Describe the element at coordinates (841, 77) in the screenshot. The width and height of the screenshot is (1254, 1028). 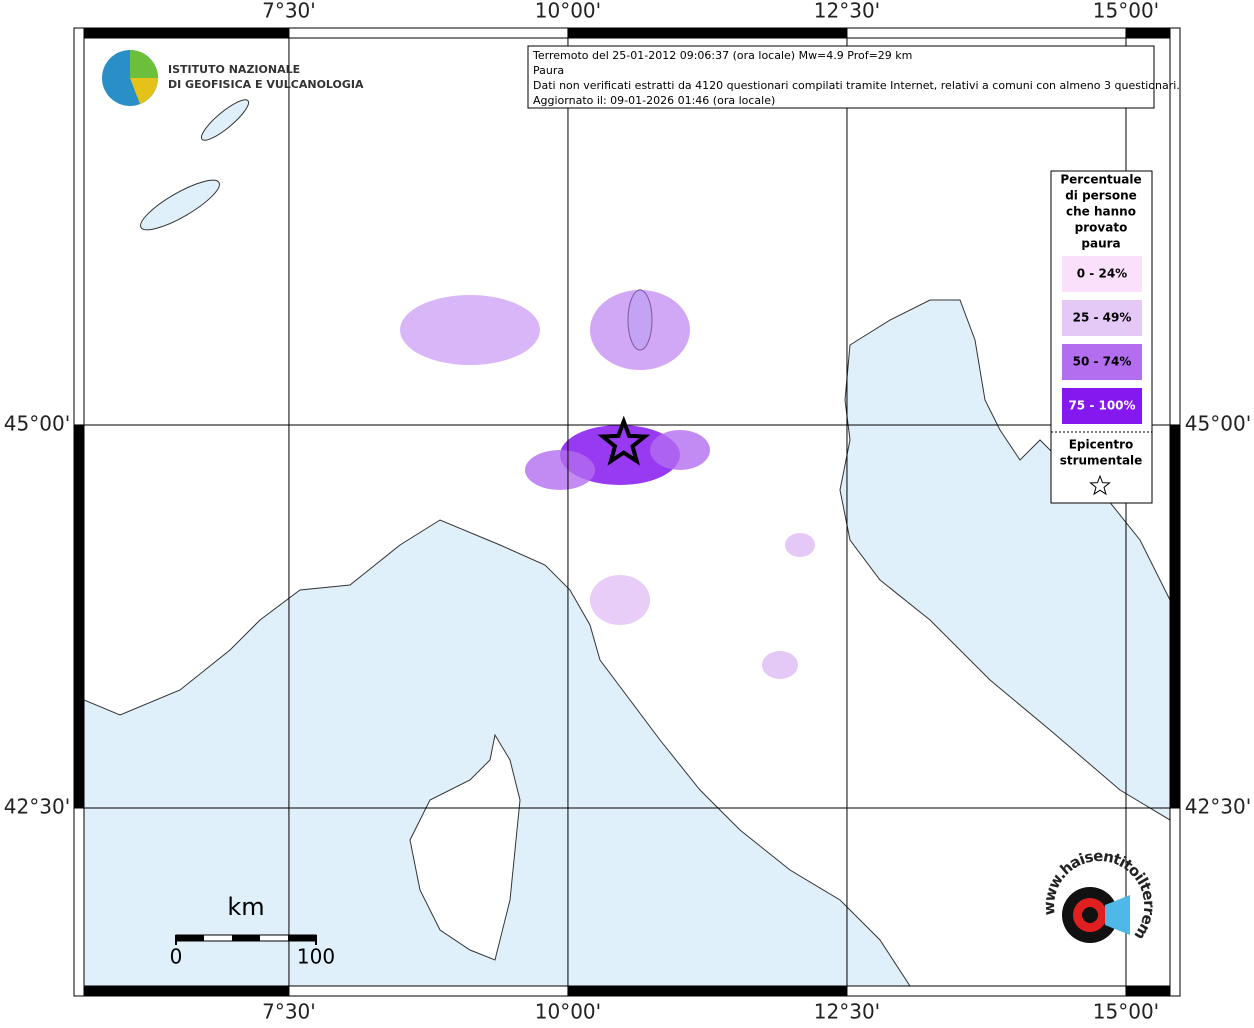
I see `info-box-frame` at that location.